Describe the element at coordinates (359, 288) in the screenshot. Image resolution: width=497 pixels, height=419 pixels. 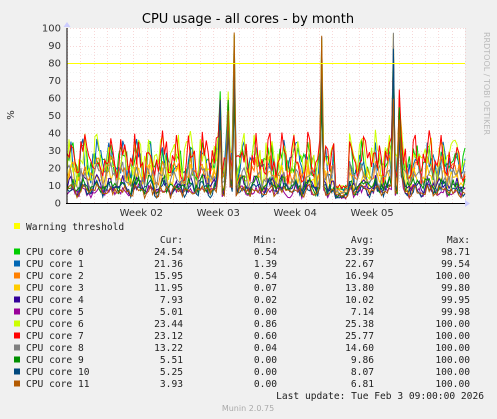
I see `legend-avg: 13.80` at that location.